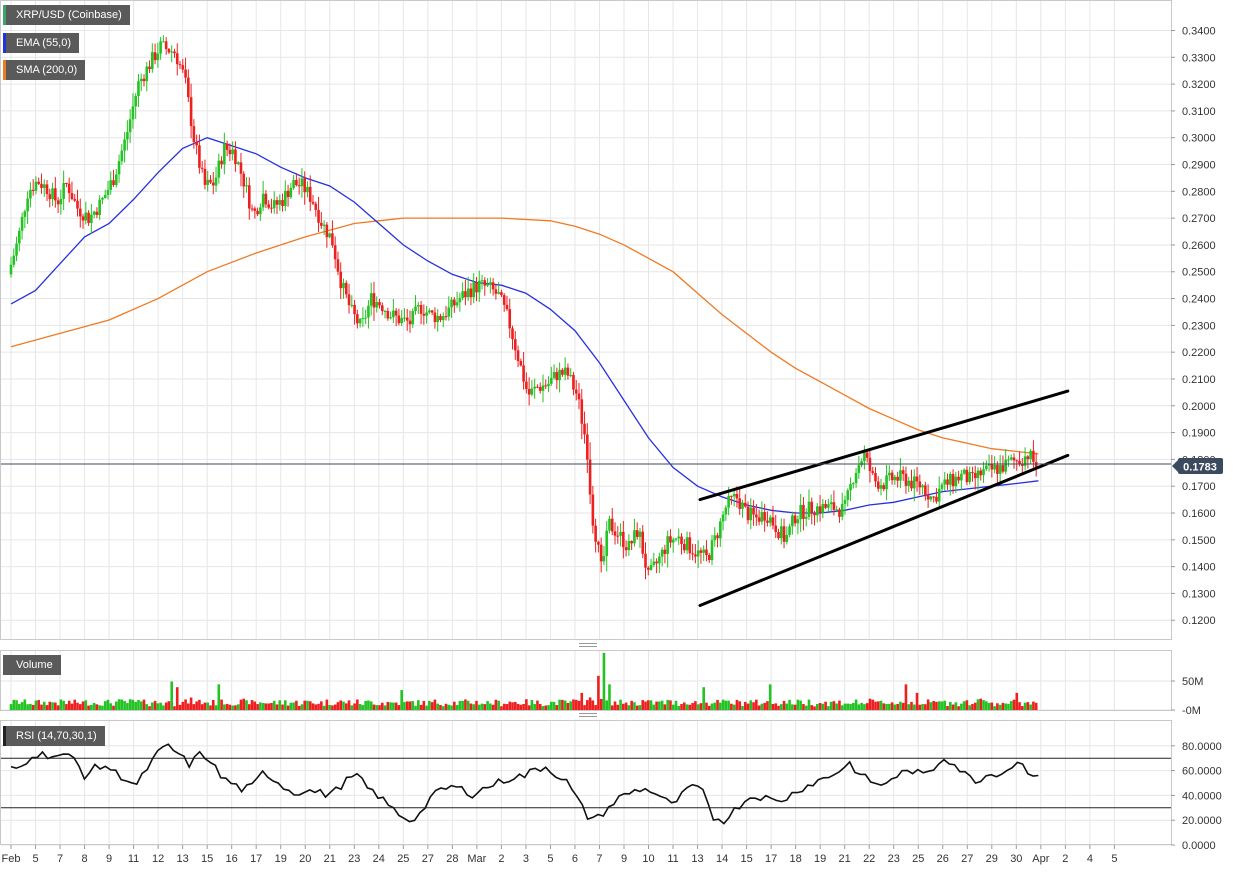 This screenshot has width=1245, height=876. I want to click on symbol-swatch, so click(4, 15).